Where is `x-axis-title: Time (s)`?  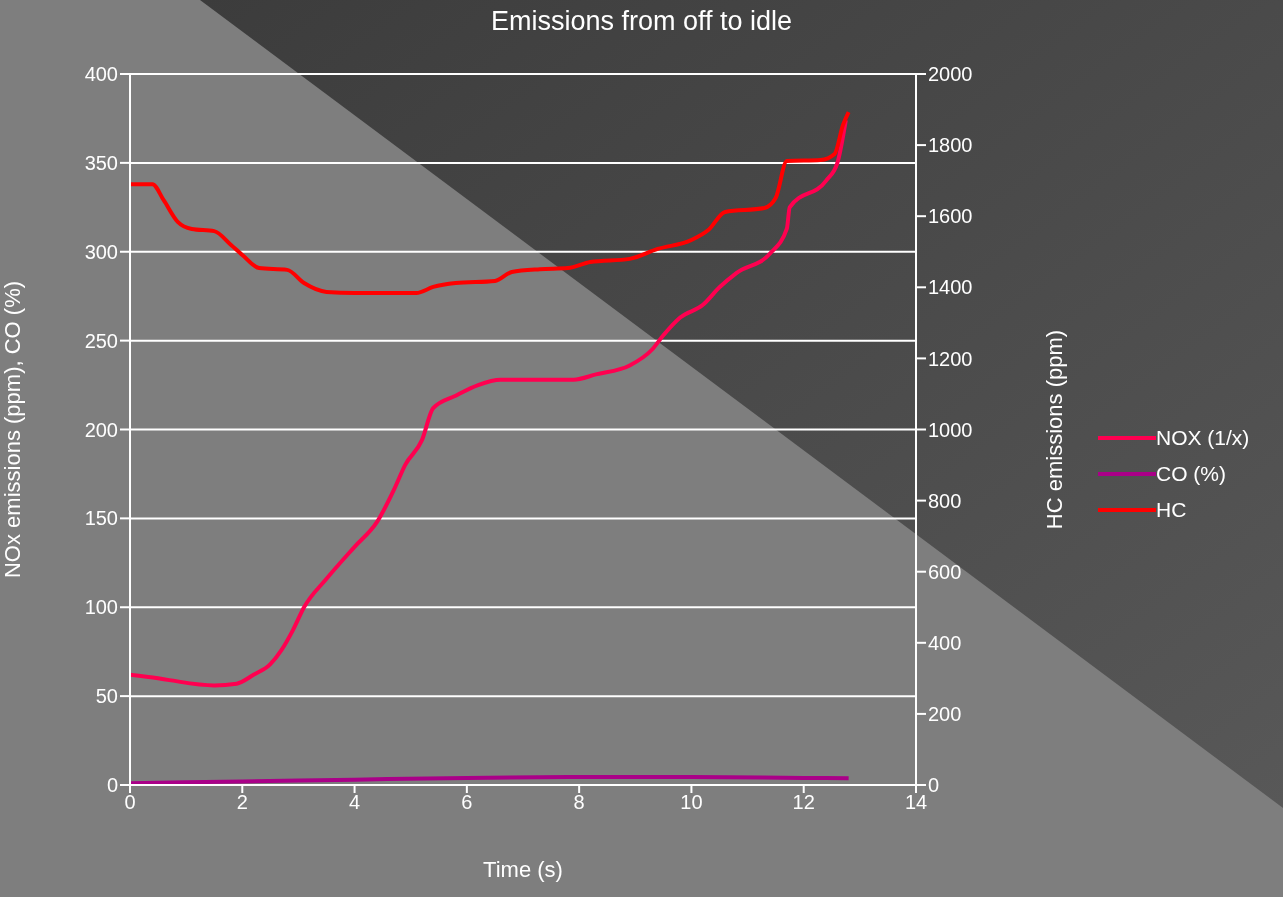 x-axis-title: Time (s) is located at coordinates (523, 869).